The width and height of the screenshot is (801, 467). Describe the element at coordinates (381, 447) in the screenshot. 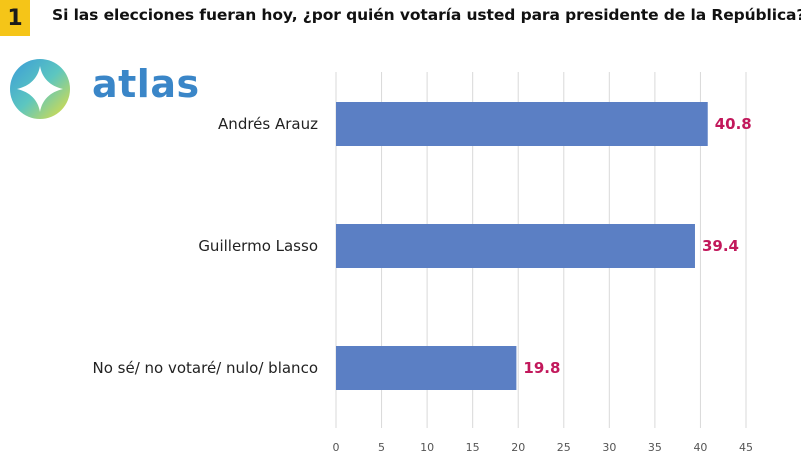

I see `x-tick-label: 5` at that location.